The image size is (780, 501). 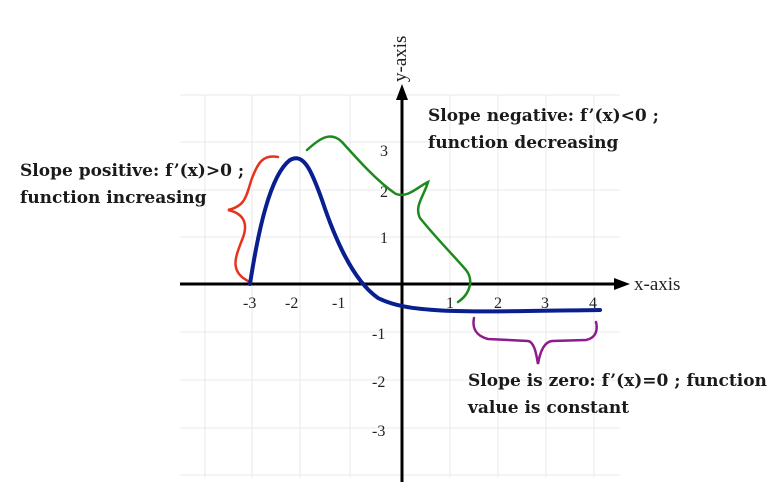 I want to click on decreasing-annotation-line1: Slope negative: f’(x)<0 ;, so click(x=543, y=116).